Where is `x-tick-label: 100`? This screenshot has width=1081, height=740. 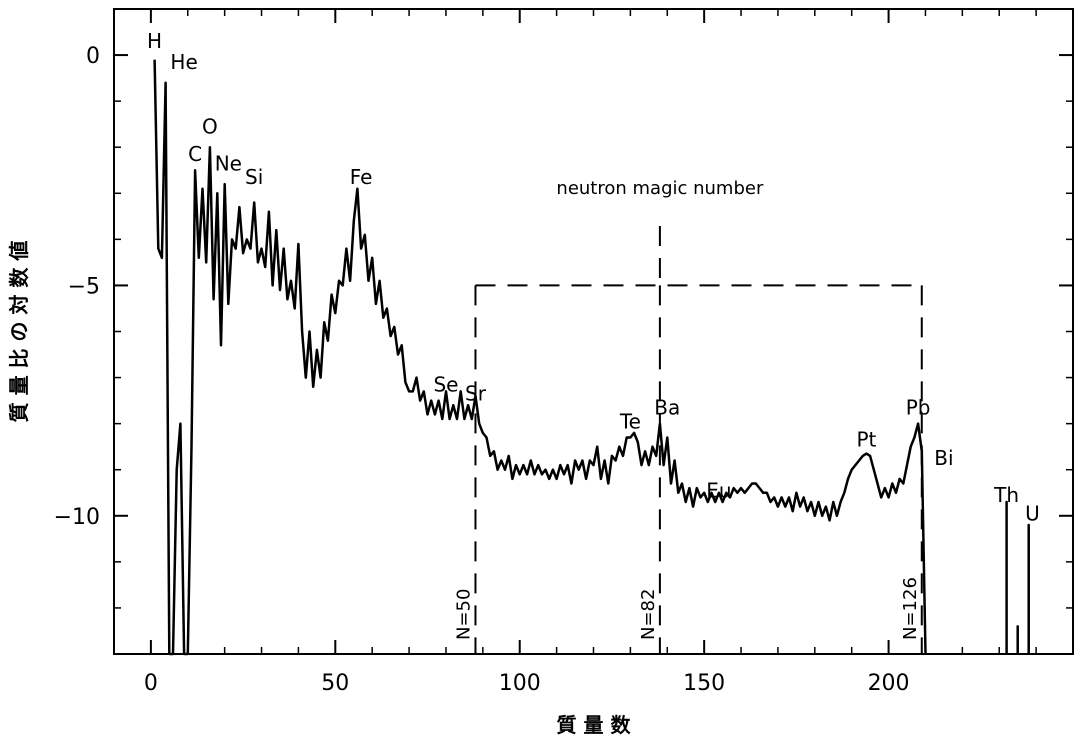 x-tick-label: 100 is located at coordinates (520, 683).